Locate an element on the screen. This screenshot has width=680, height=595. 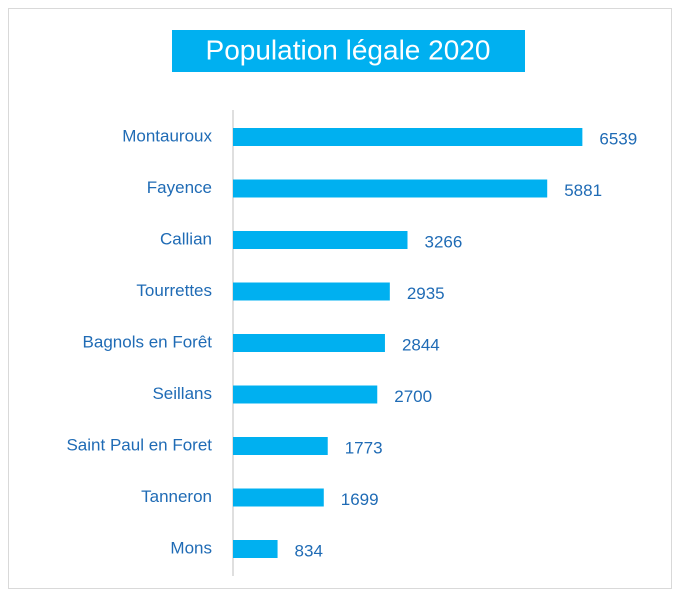
y-tick-label: Montauroux is located at coordinates (167, 135).